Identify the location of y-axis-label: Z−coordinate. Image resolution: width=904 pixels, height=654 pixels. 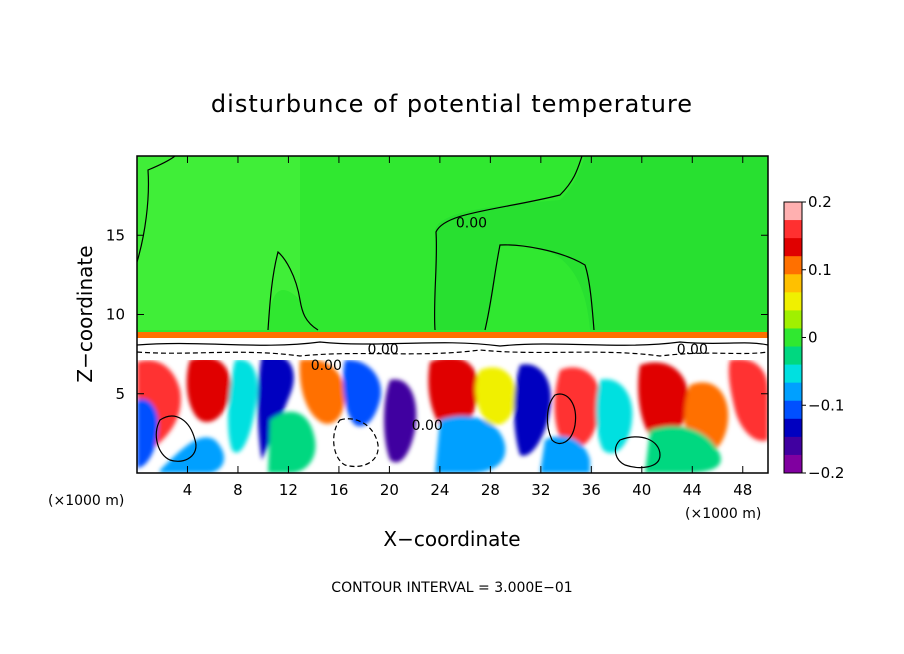
(85, 313).